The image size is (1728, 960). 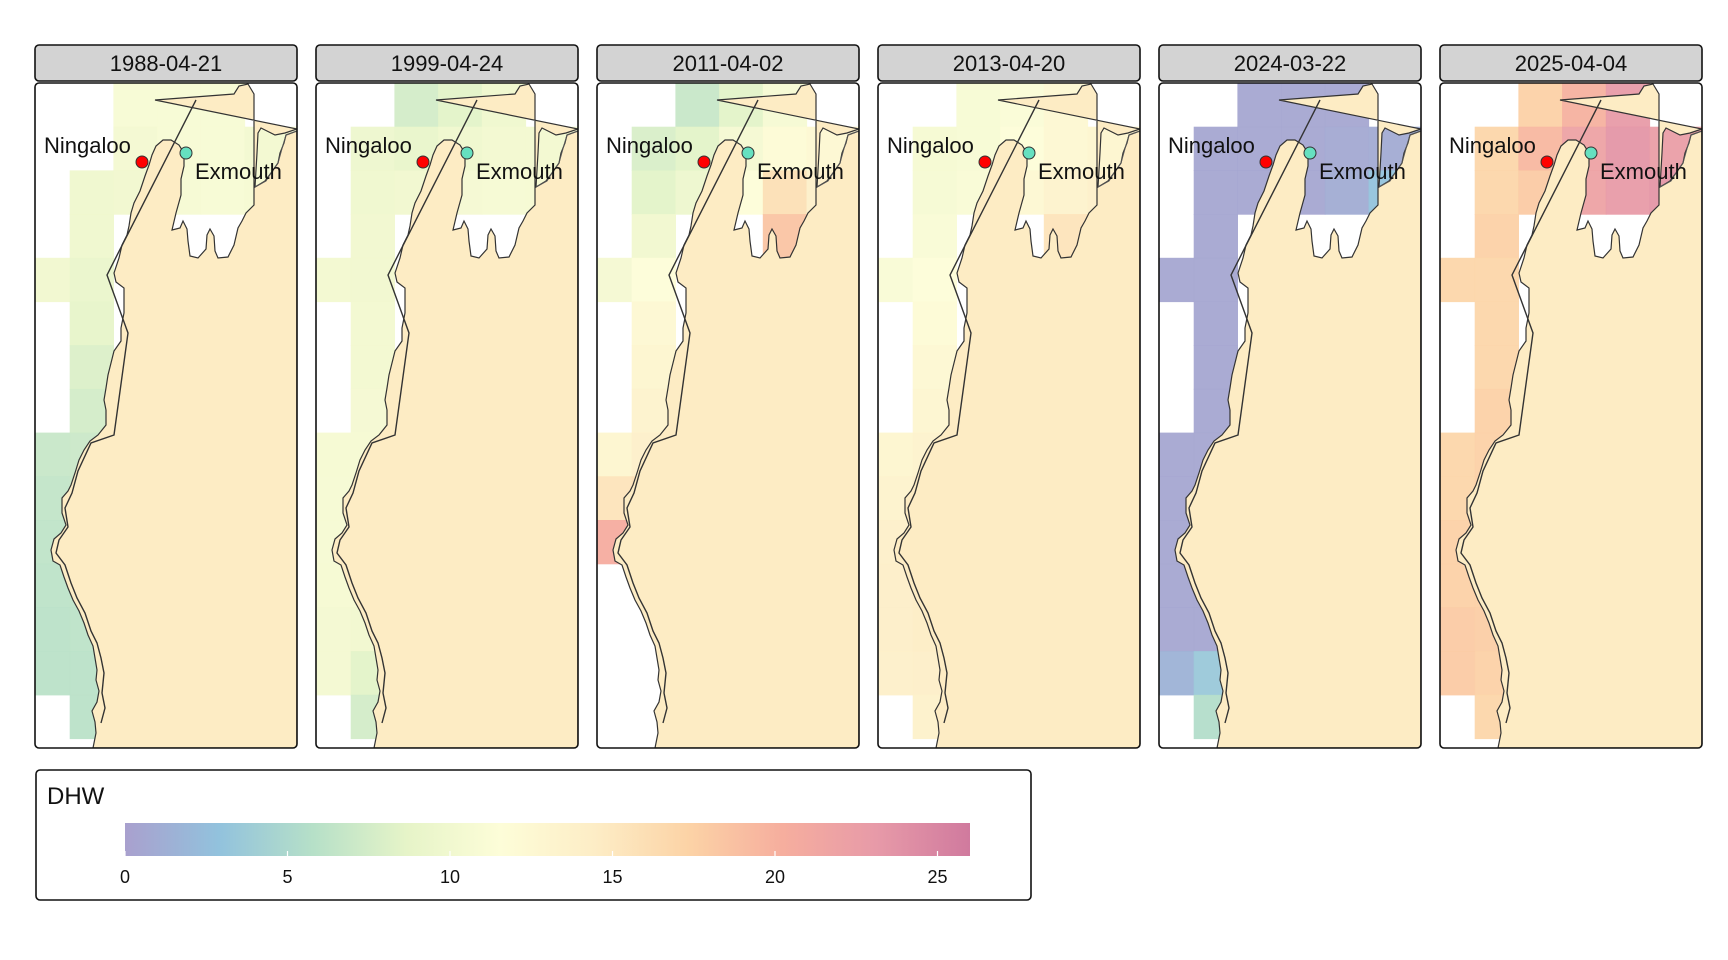 What do you see at coordinates (1571, 63) in the screenshot?
I see `panel-date-label: 2025-04-04` at bounding box center [1571, 63].